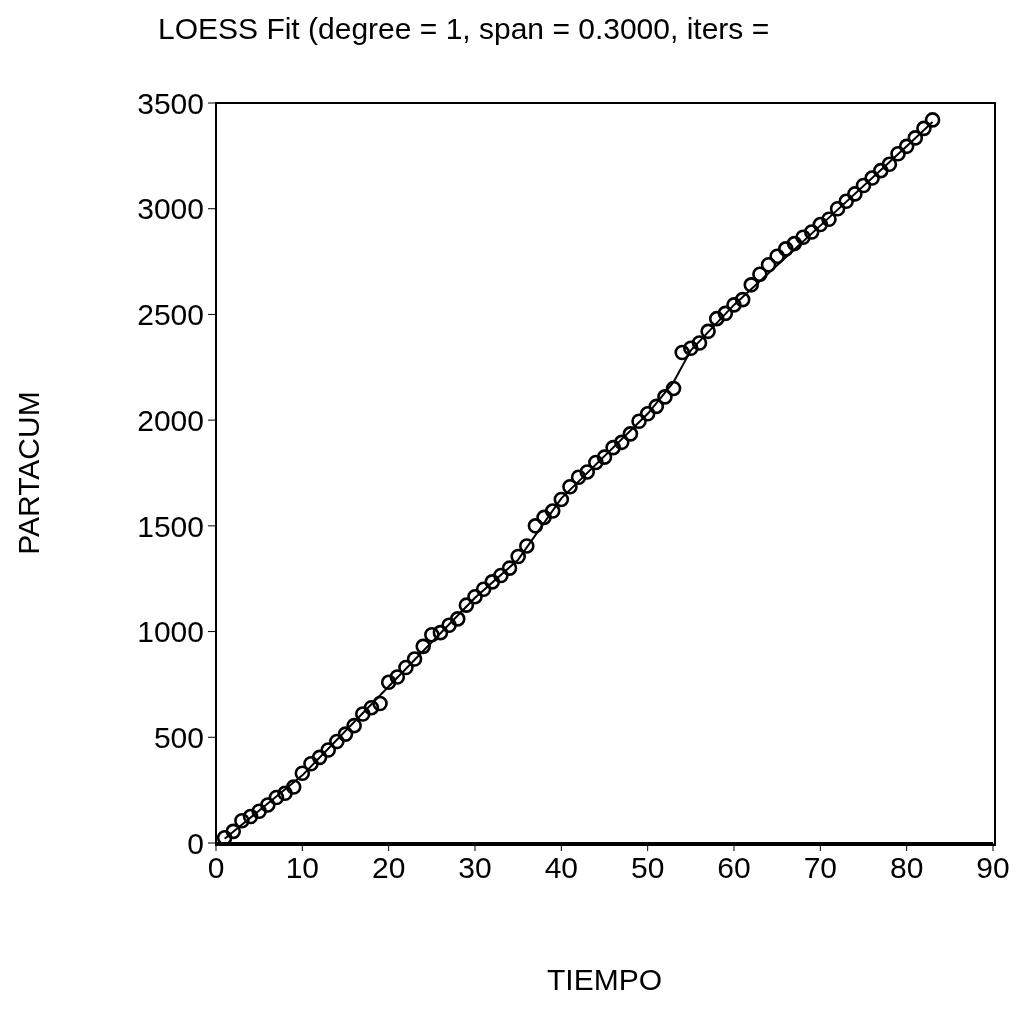 This screenshot has height=1013, width=1021. Describe the element at coordinates (820, 868) in the screenshot. I see `x-tick-label: 70` at that location.